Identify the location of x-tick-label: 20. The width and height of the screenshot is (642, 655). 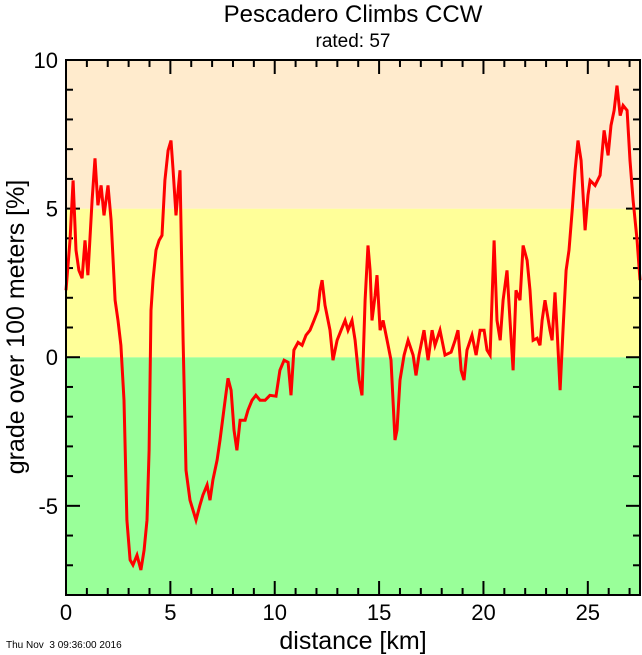
(483, 612).